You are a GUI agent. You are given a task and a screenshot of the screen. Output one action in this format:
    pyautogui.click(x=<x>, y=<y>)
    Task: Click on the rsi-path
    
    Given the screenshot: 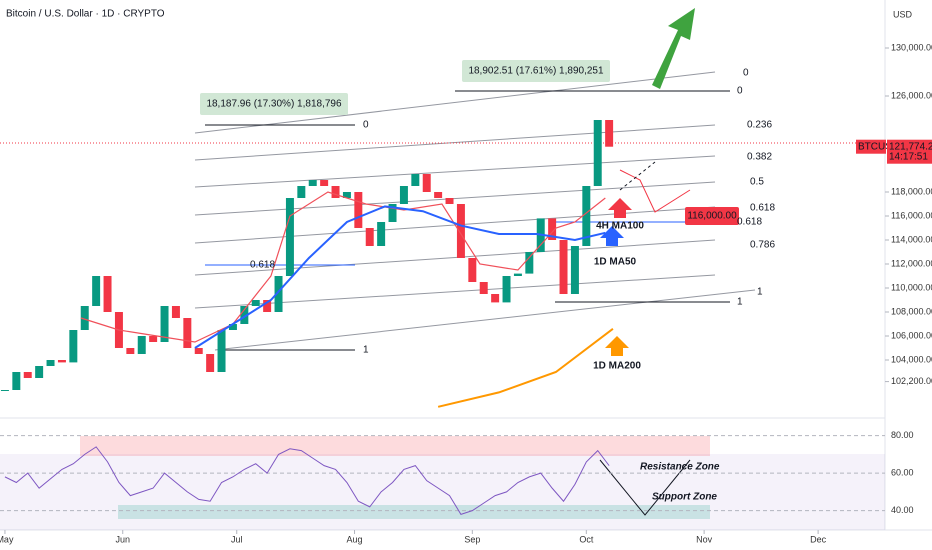 What is the action you would take?
    pyautogui.click(x=645, y=487)
    